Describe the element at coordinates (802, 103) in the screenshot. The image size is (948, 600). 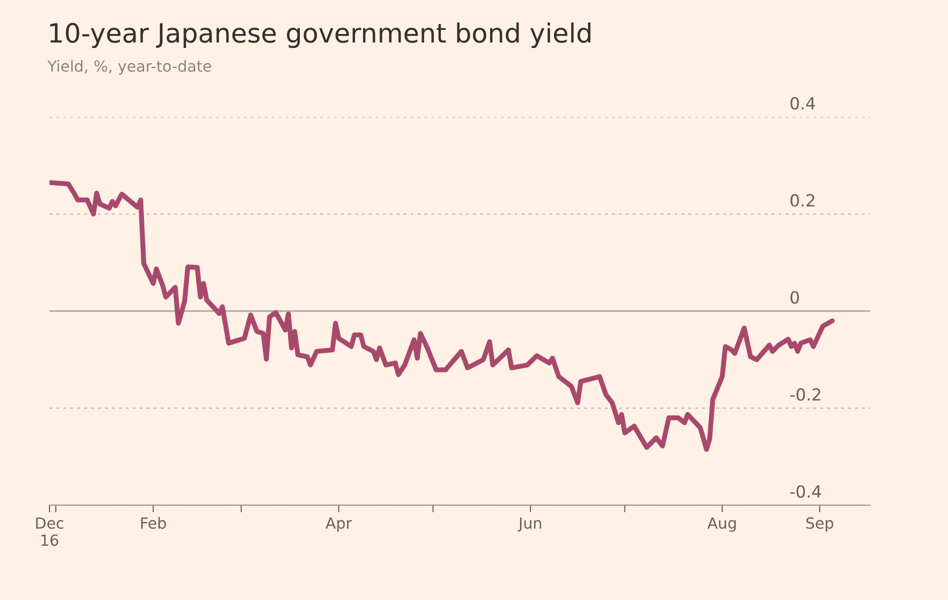
I see `y-tick-label: 0.4` at that location.